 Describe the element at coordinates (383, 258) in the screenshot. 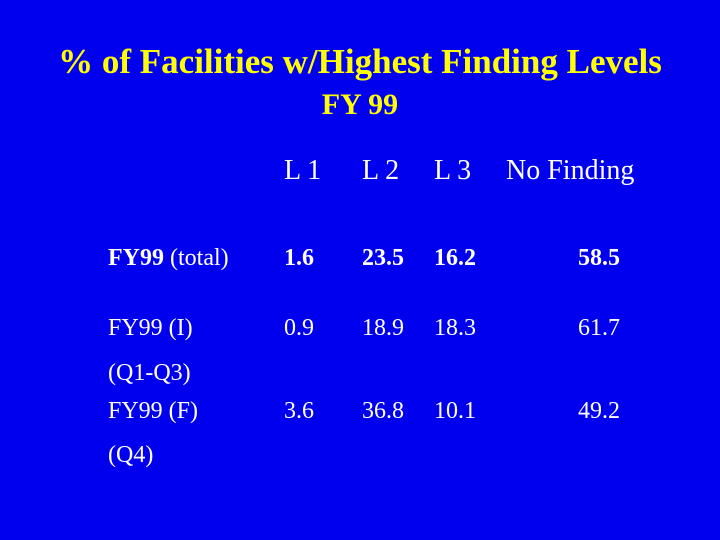

I see `cell-total-l2: 23.5` at that location.